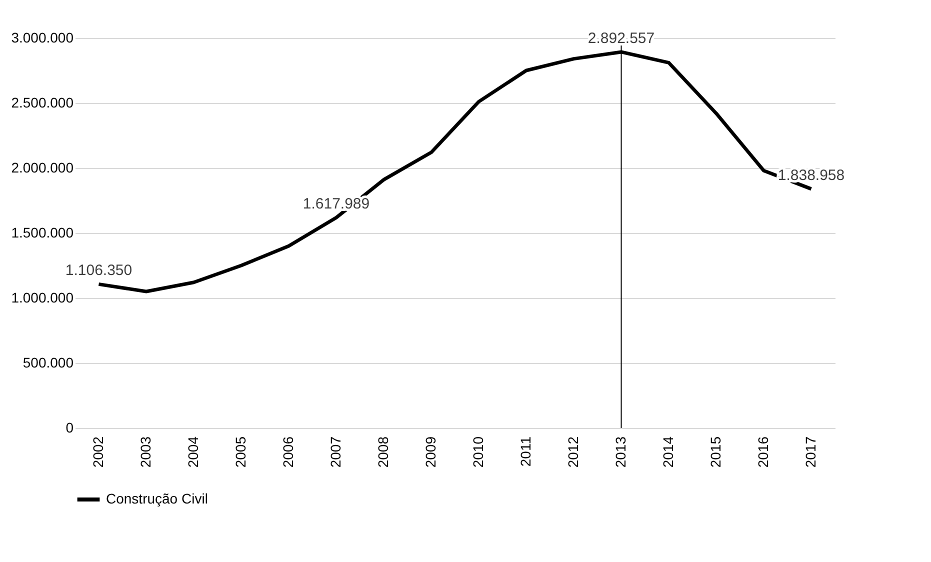 This screenshot has height=562, width=931. Describe the element at coordinates (668, 452) in the screenshot. I see `x-tick-label: 2014` at that location.